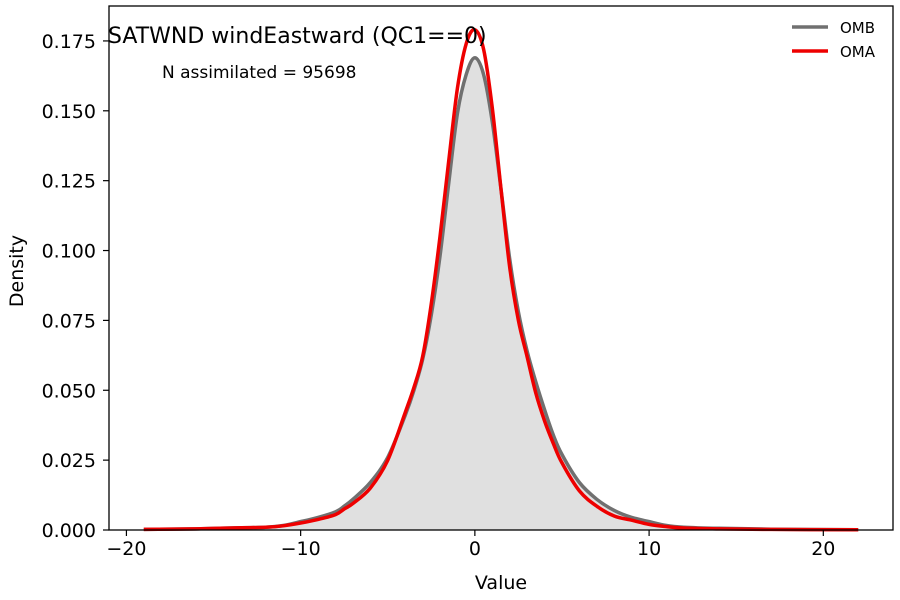 Image resolution: width=900 pixels, height=600 pixels. Describe the element at coordinates (75, 286) in the screenshot. I see `y-axis: 0.000 0.025 0.050 0.075 0.100 0.125 0.150 0.175` at that location.